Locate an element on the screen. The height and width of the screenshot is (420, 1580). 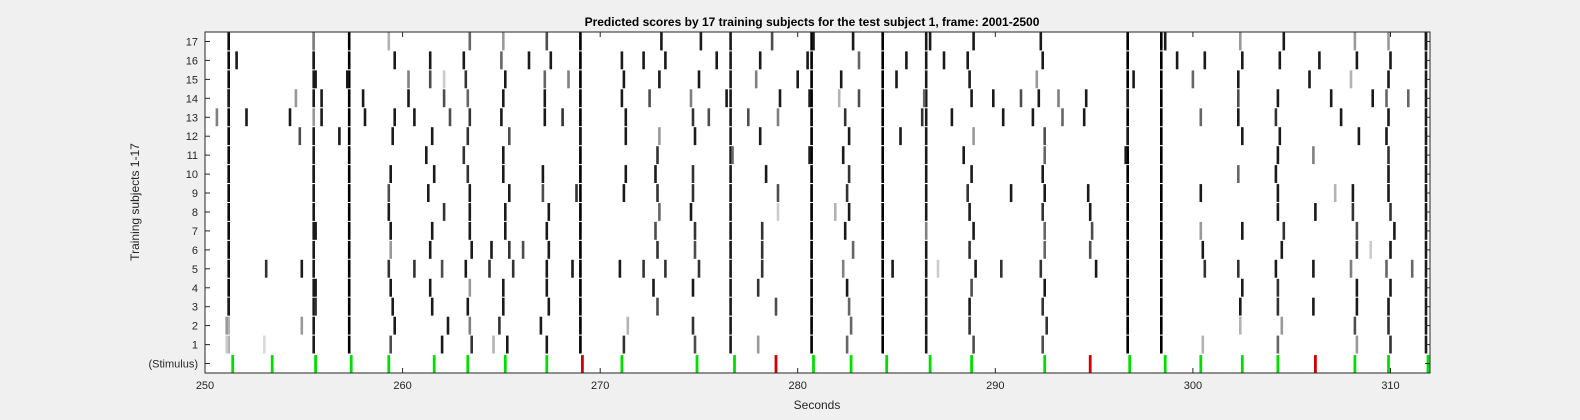
x-tick-label: 300 is located at coordinates (1193, 386).